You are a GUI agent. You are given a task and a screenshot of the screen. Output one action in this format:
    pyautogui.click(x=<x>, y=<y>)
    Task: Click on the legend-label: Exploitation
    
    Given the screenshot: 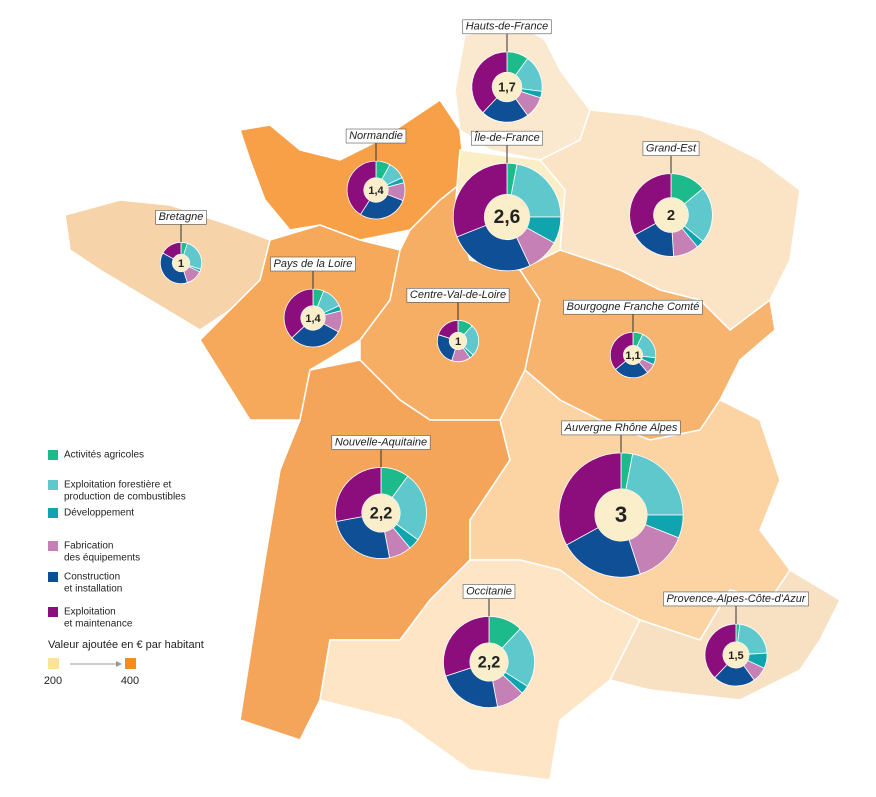 What is the action you would take?
    pyautogui.click(x=90, y=612)
    